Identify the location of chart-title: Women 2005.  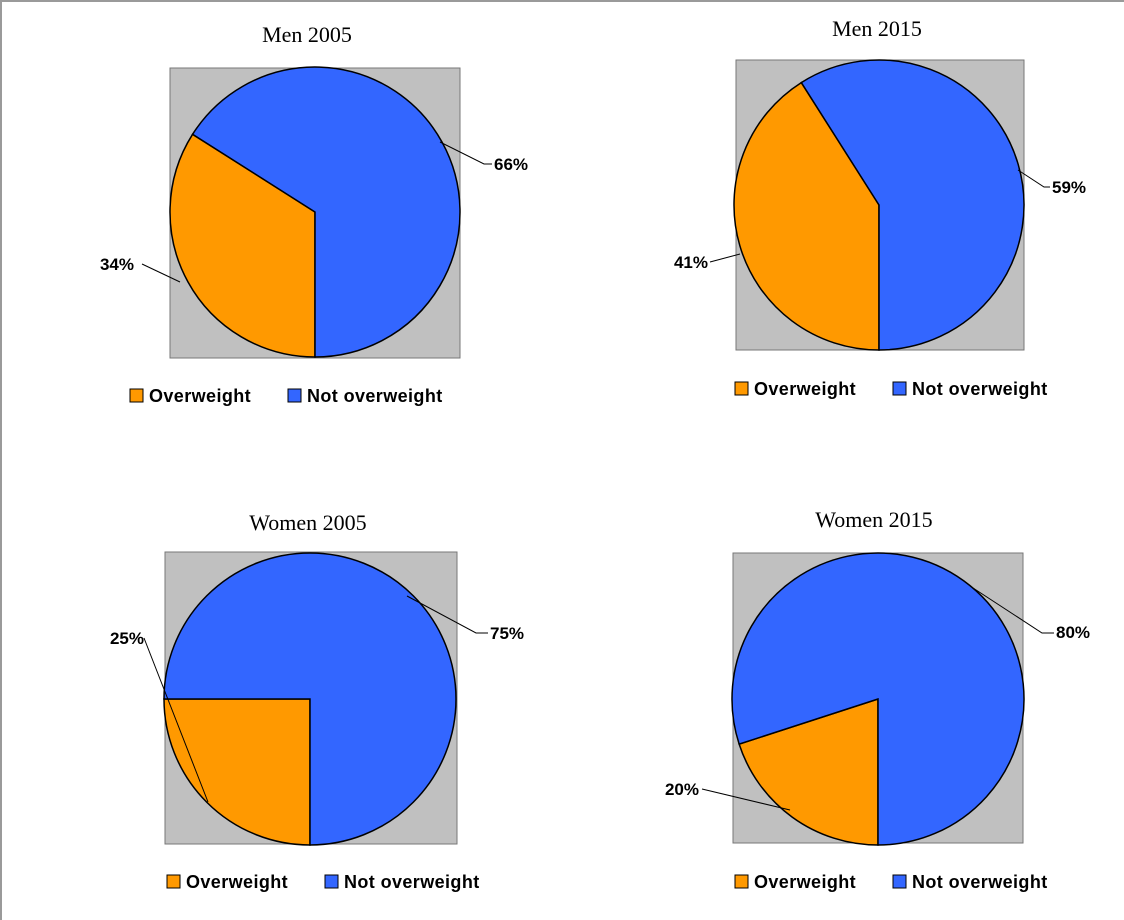
(307, 522).